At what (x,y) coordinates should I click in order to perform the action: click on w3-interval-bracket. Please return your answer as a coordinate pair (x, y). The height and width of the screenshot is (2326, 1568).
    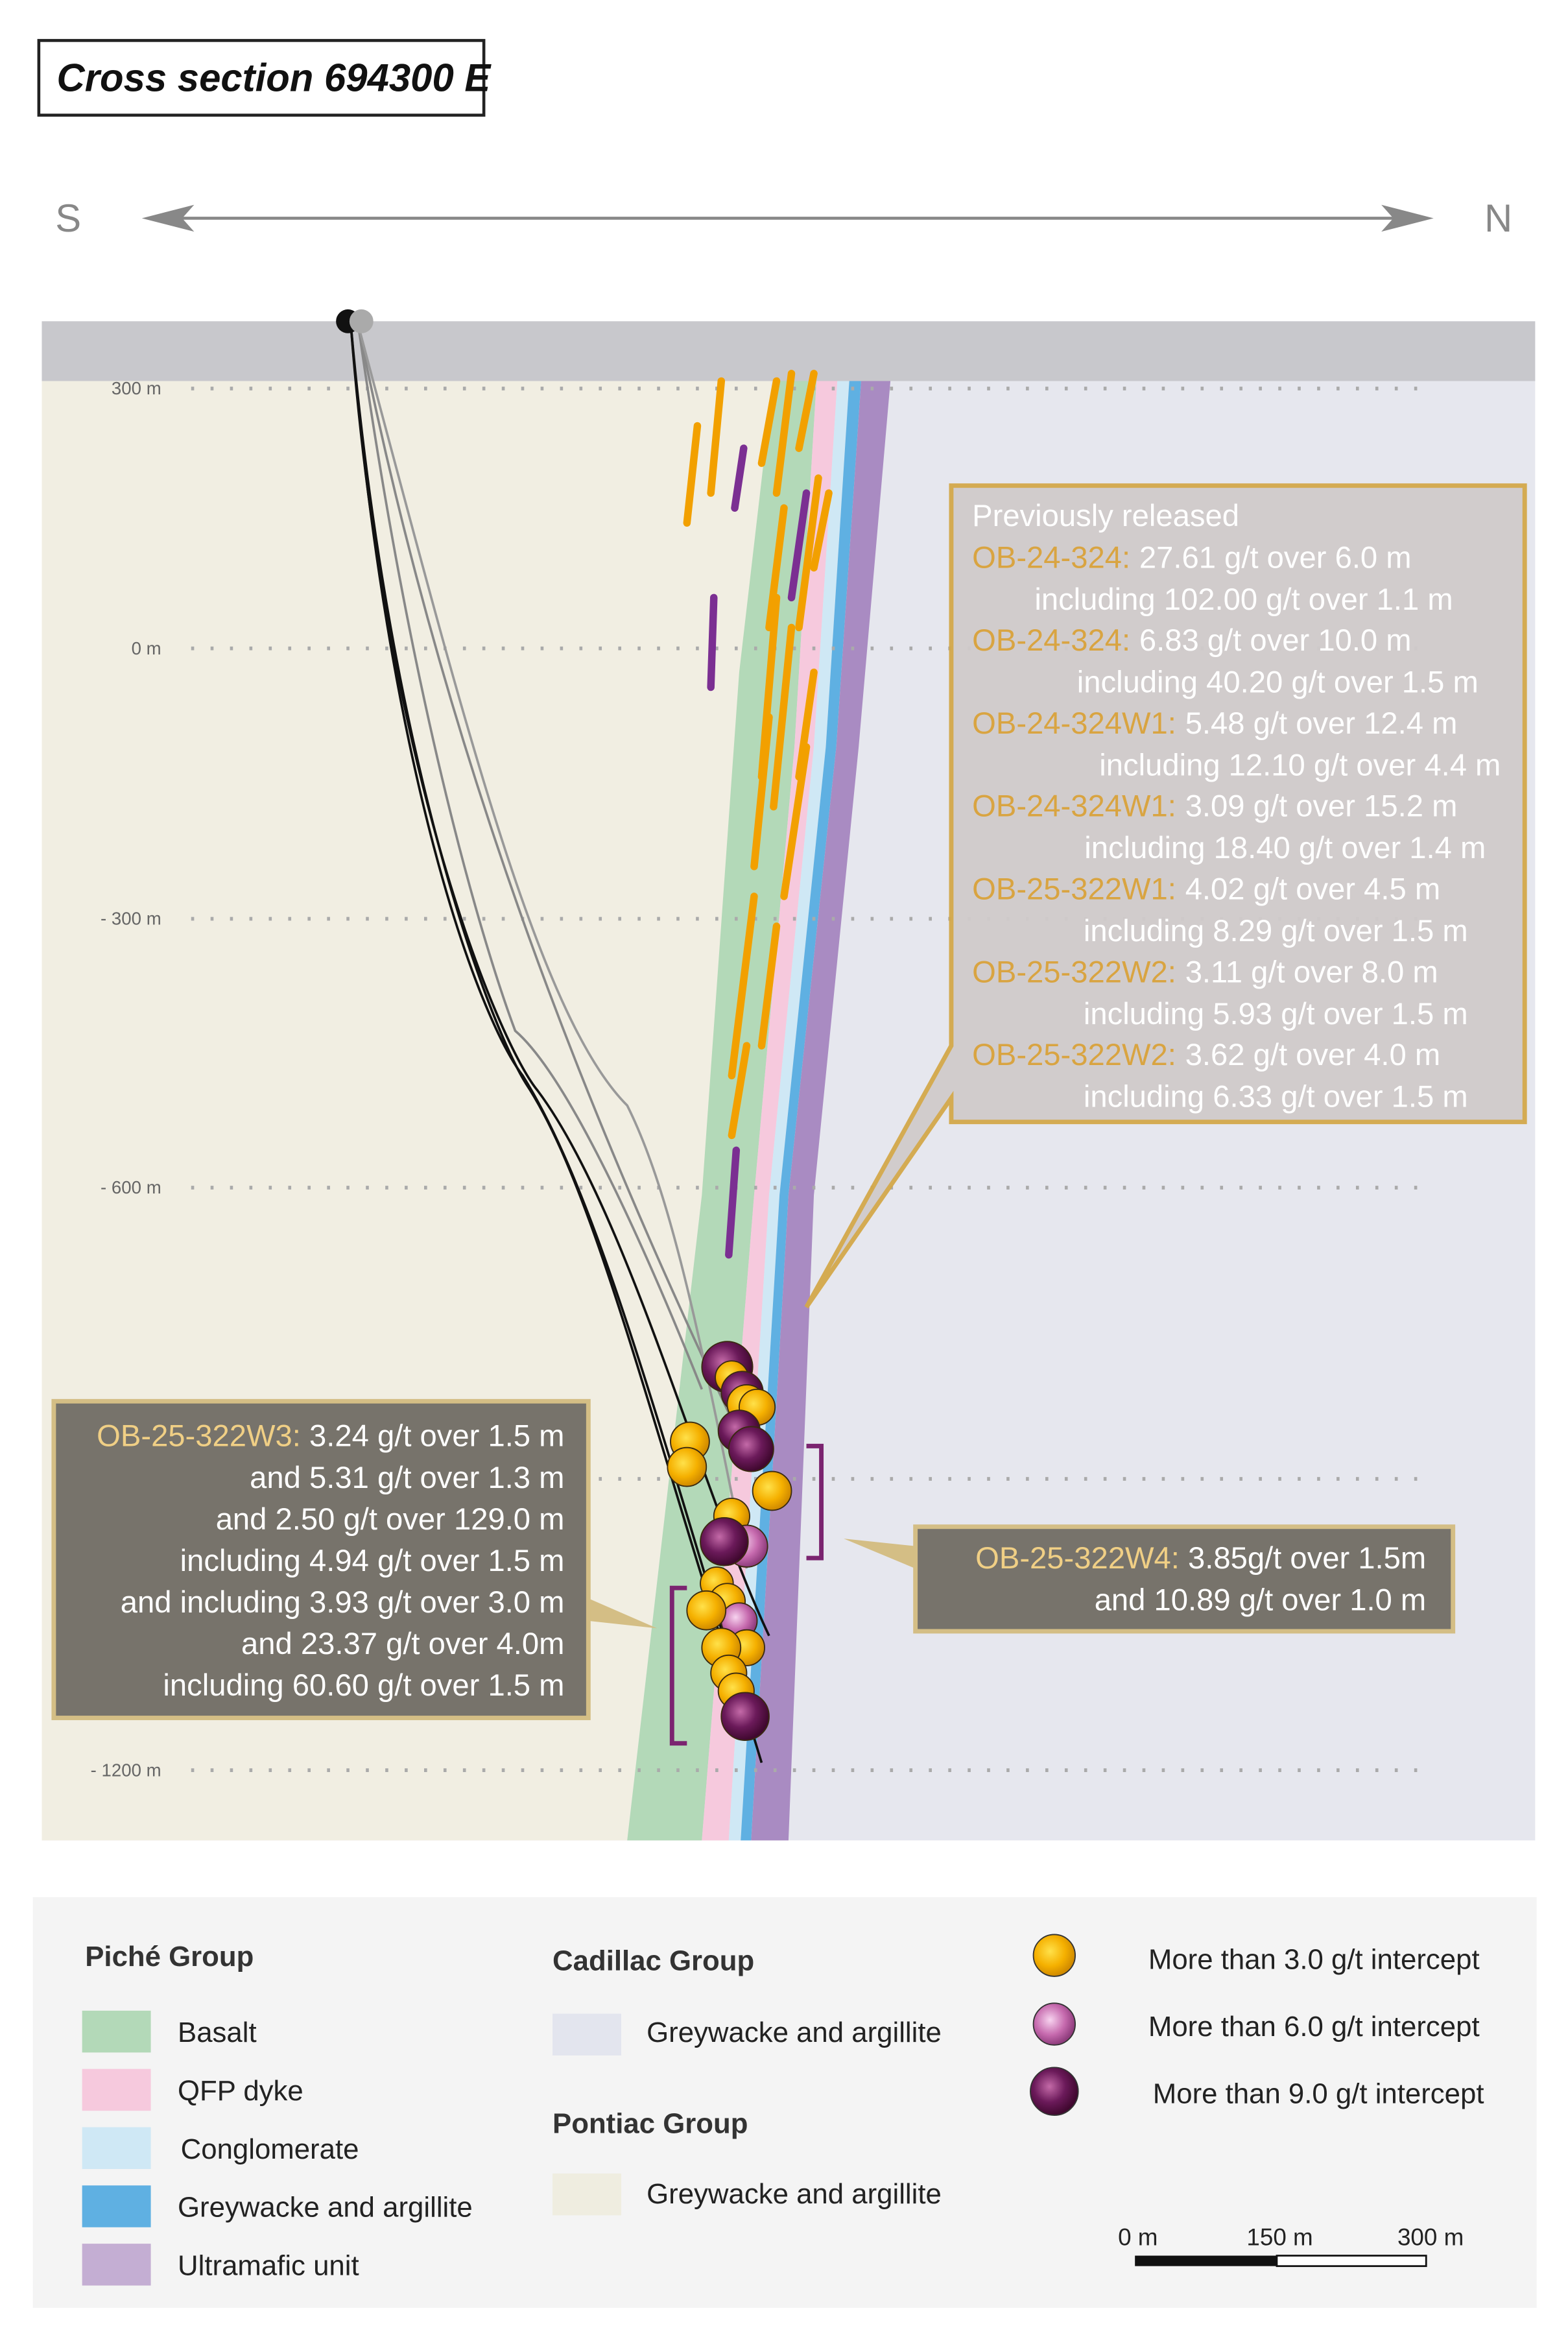
    Looking at the image, I should click on (678, 1666).